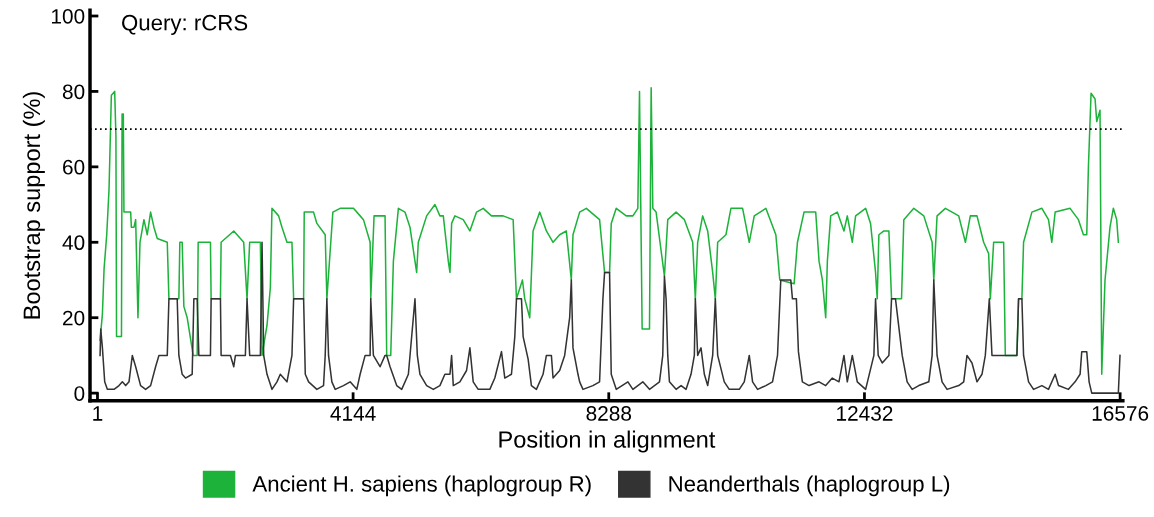  Describe the element at coordinates (353, 413) in the screenshot. I see `x-tick-label: 4144` at that location.